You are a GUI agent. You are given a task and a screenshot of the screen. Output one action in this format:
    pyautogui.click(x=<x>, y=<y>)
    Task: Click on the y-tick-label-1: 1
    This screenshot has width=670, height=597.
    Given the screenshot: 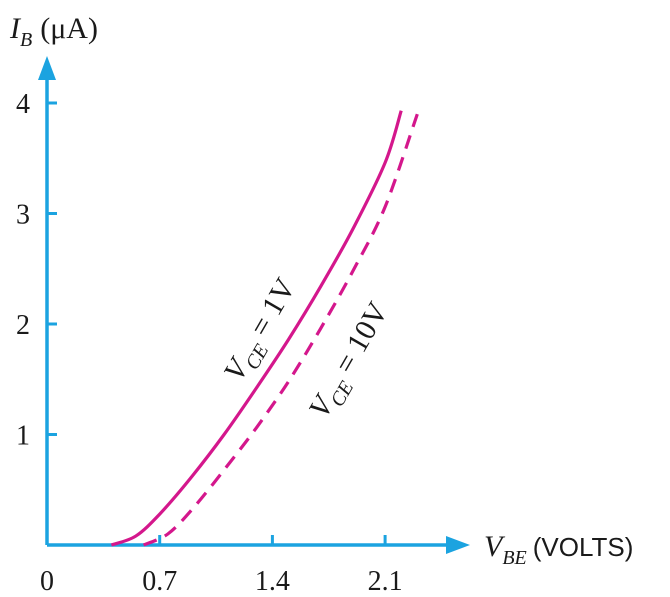 What is the action you would take?
    pyautogui.click(x=23, y=436)
    